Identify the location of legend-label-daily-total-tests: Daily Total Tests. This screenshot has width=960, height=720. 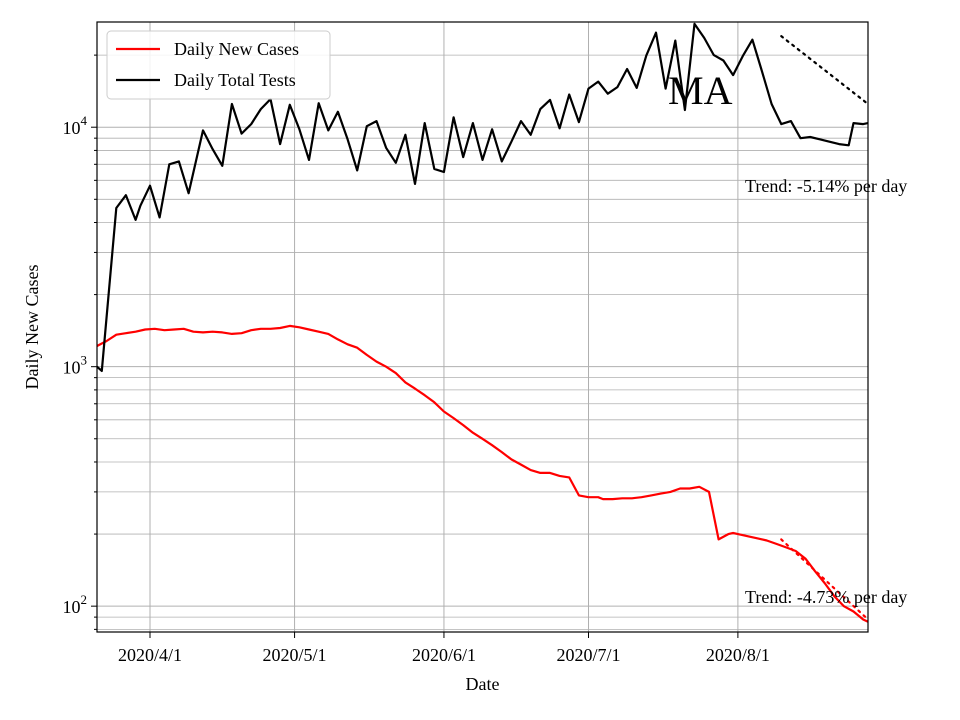
(235, 80).